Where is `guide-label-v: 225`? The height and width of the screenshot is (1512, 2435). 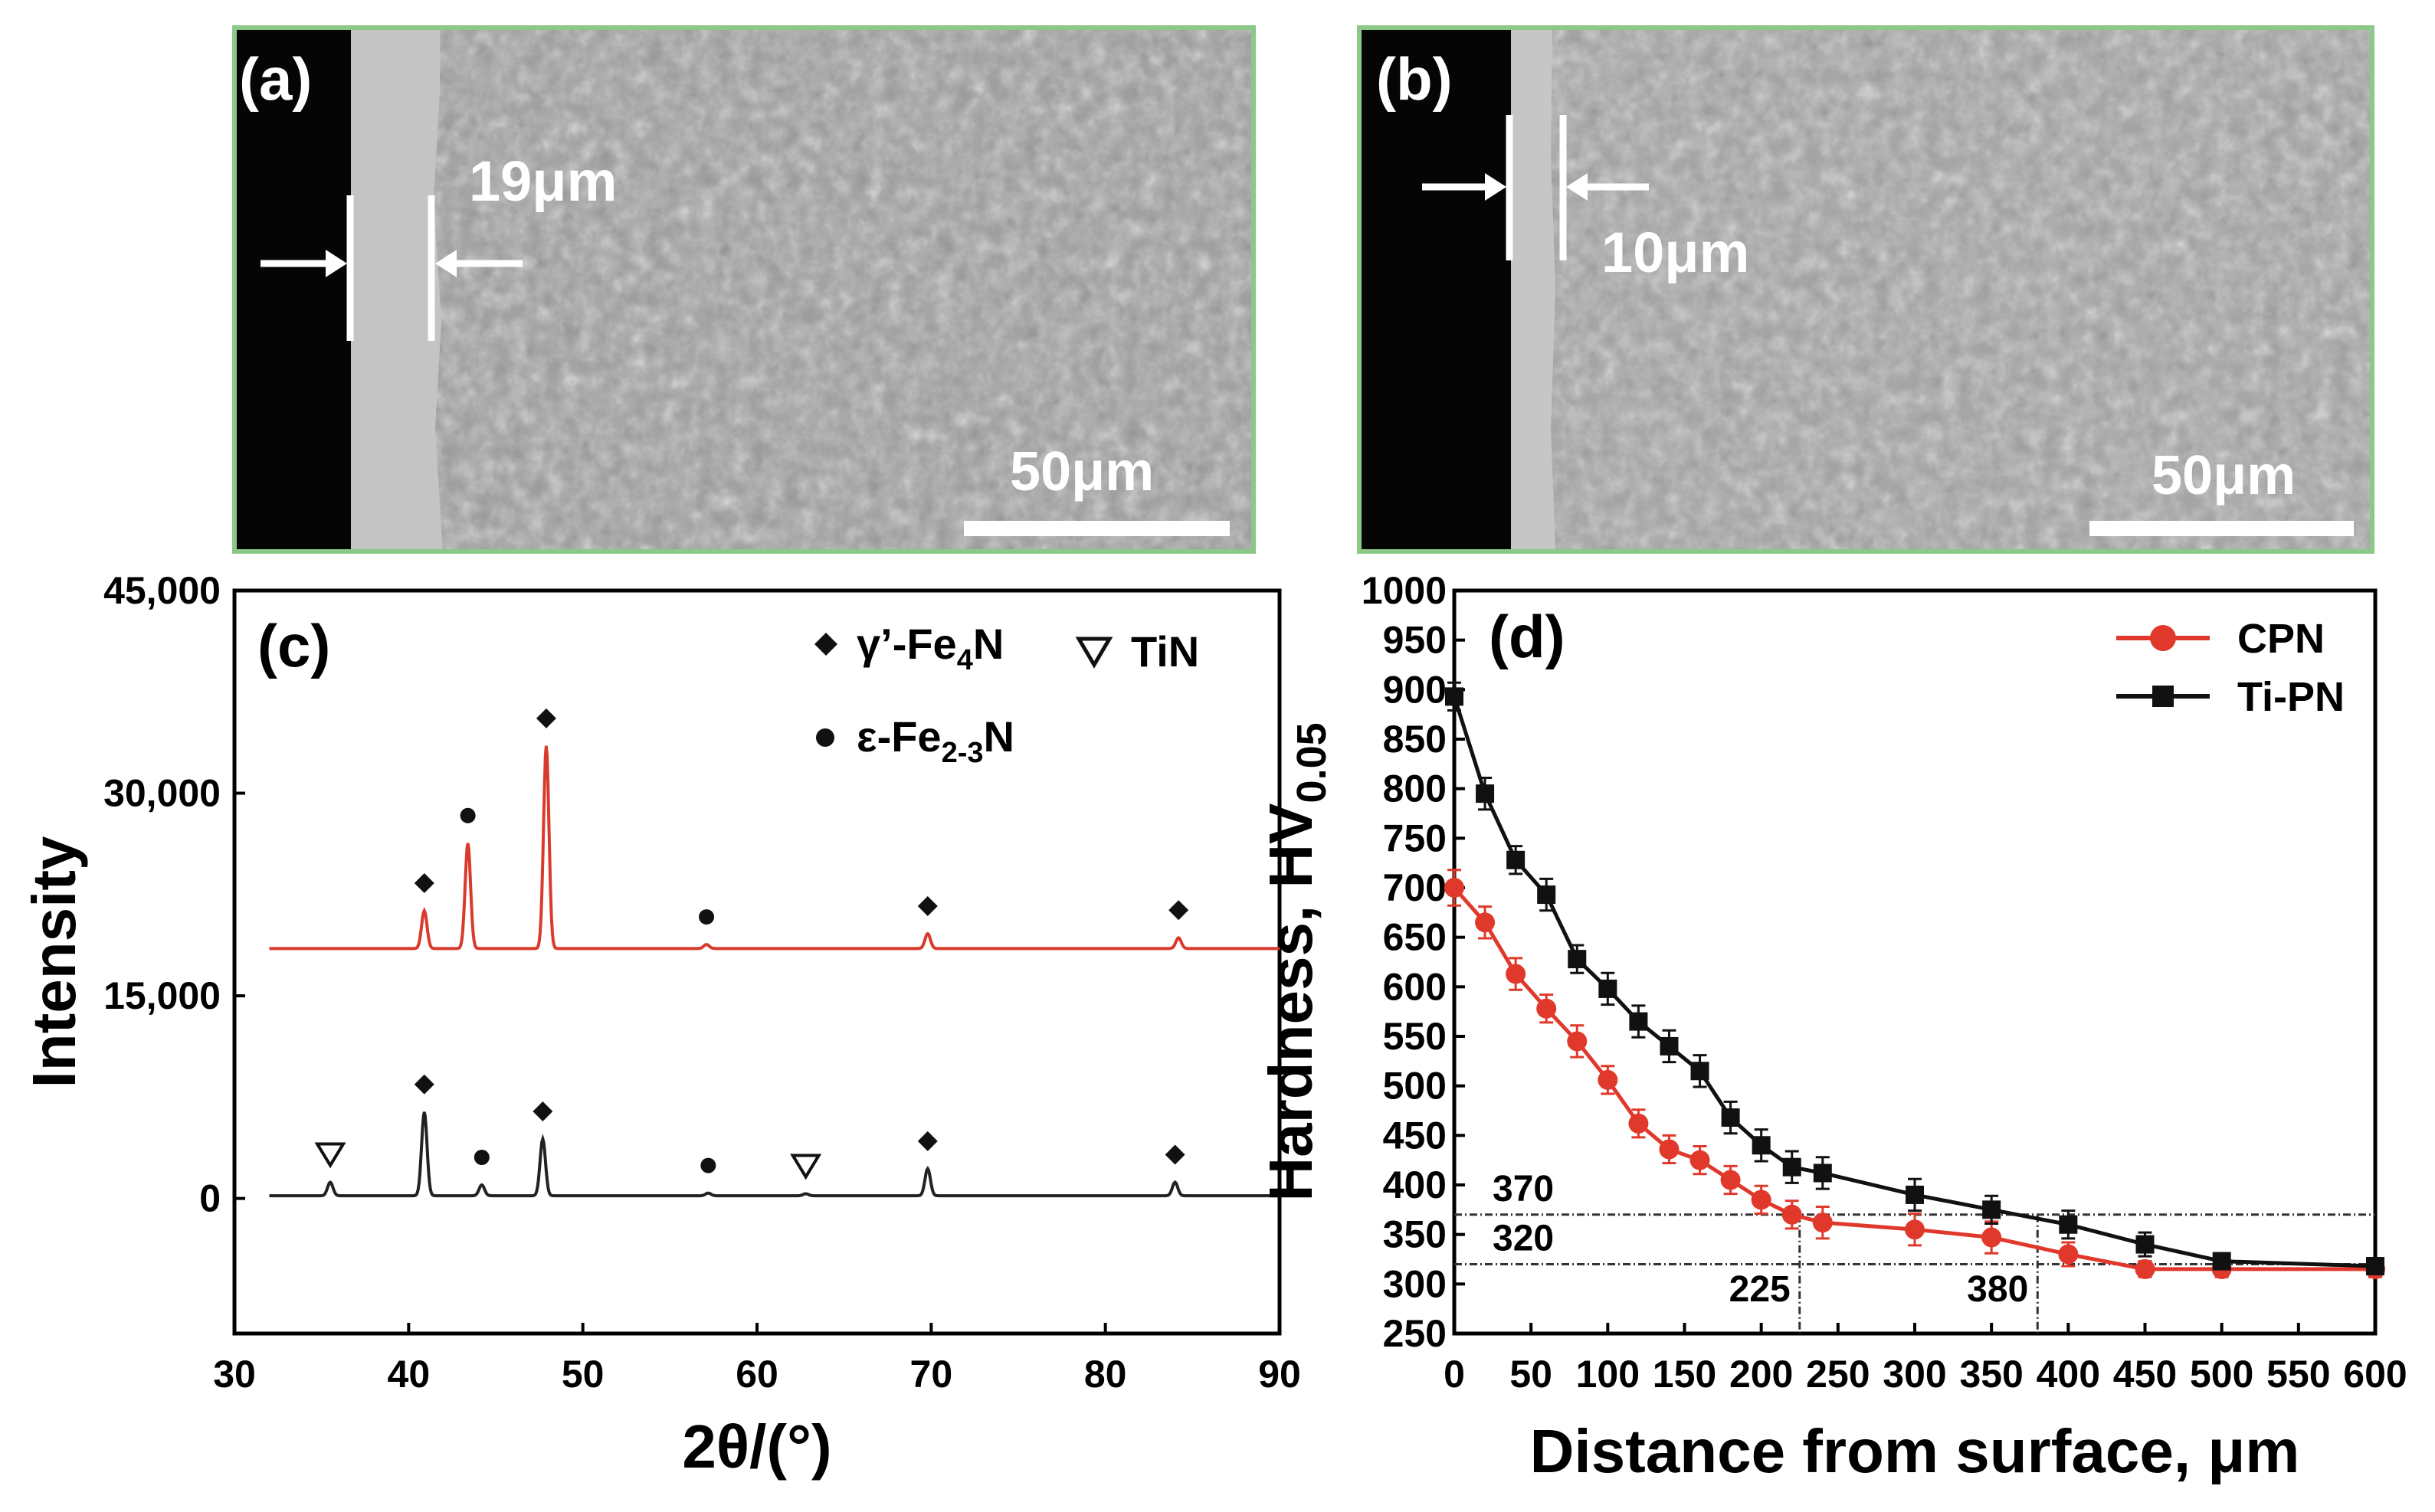 guide-label-v: 225 is located at coordinates (1760, 1289).